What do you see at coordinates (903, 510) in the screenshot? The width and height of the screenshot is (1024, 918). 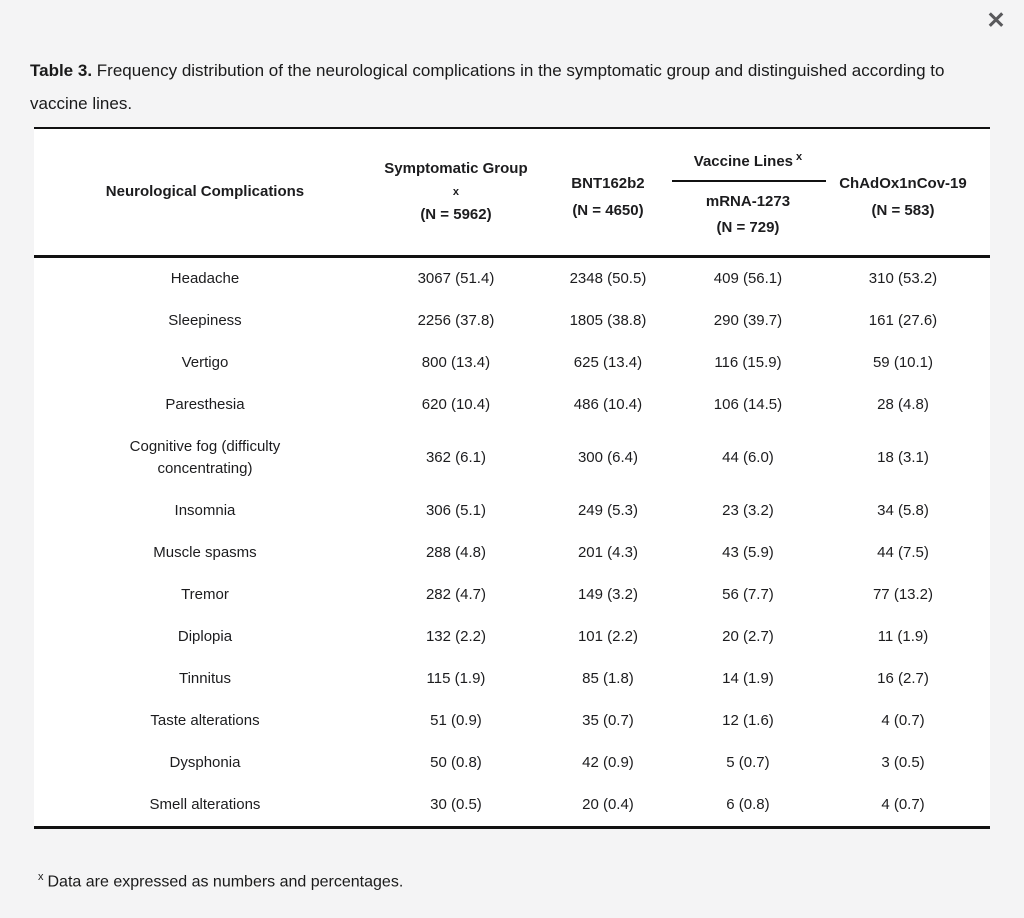 I see `value-cell: 34 (5.8)` at bounding box center [903, 510].